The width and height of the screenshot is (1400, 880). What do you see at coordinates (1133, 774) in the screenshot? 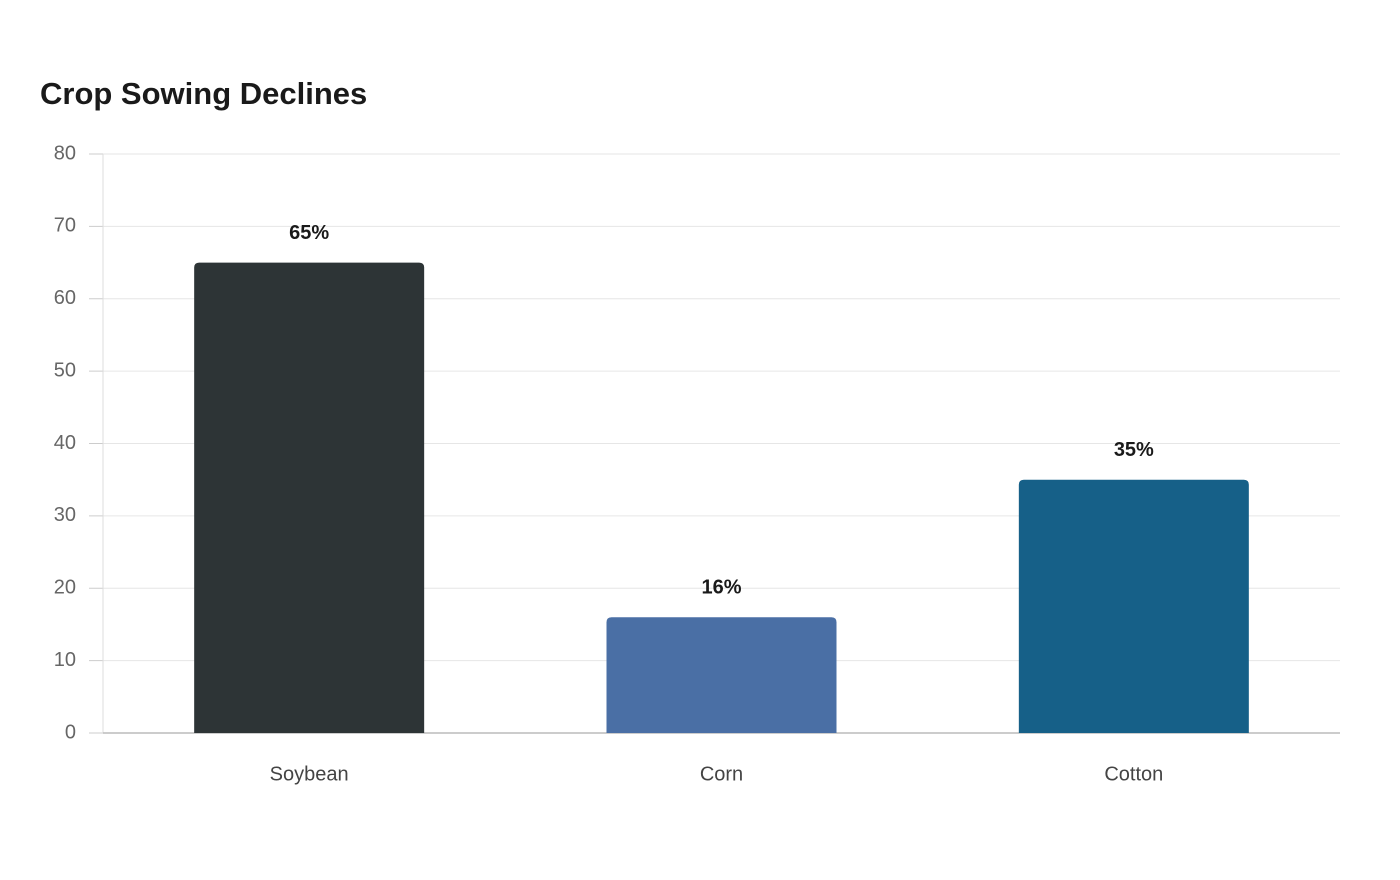
I see `x-tick-label: Cotton` at bounding box center [1133, 774].